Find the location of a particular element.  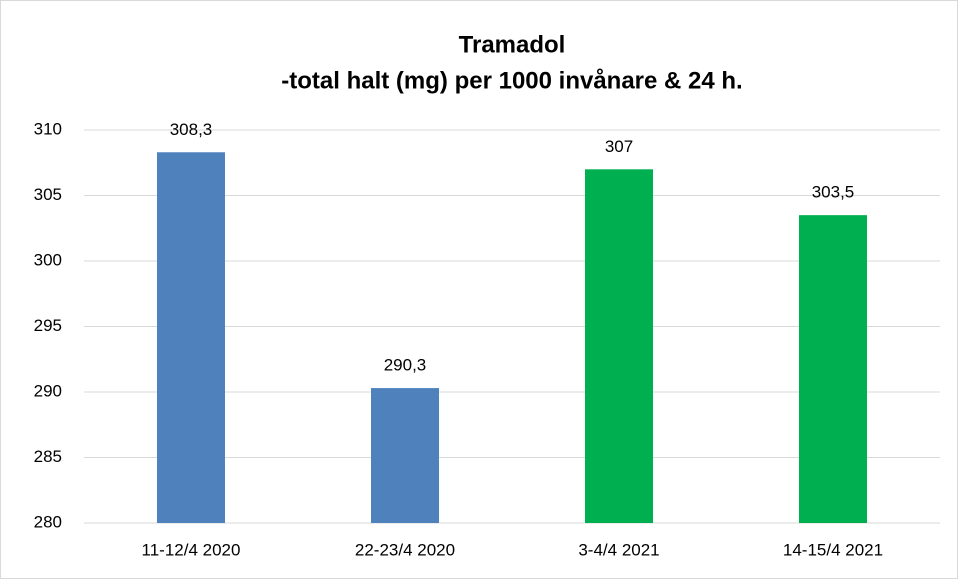

x-tick-label: 11-12/4 2020 is located at coordinates (191, 549).